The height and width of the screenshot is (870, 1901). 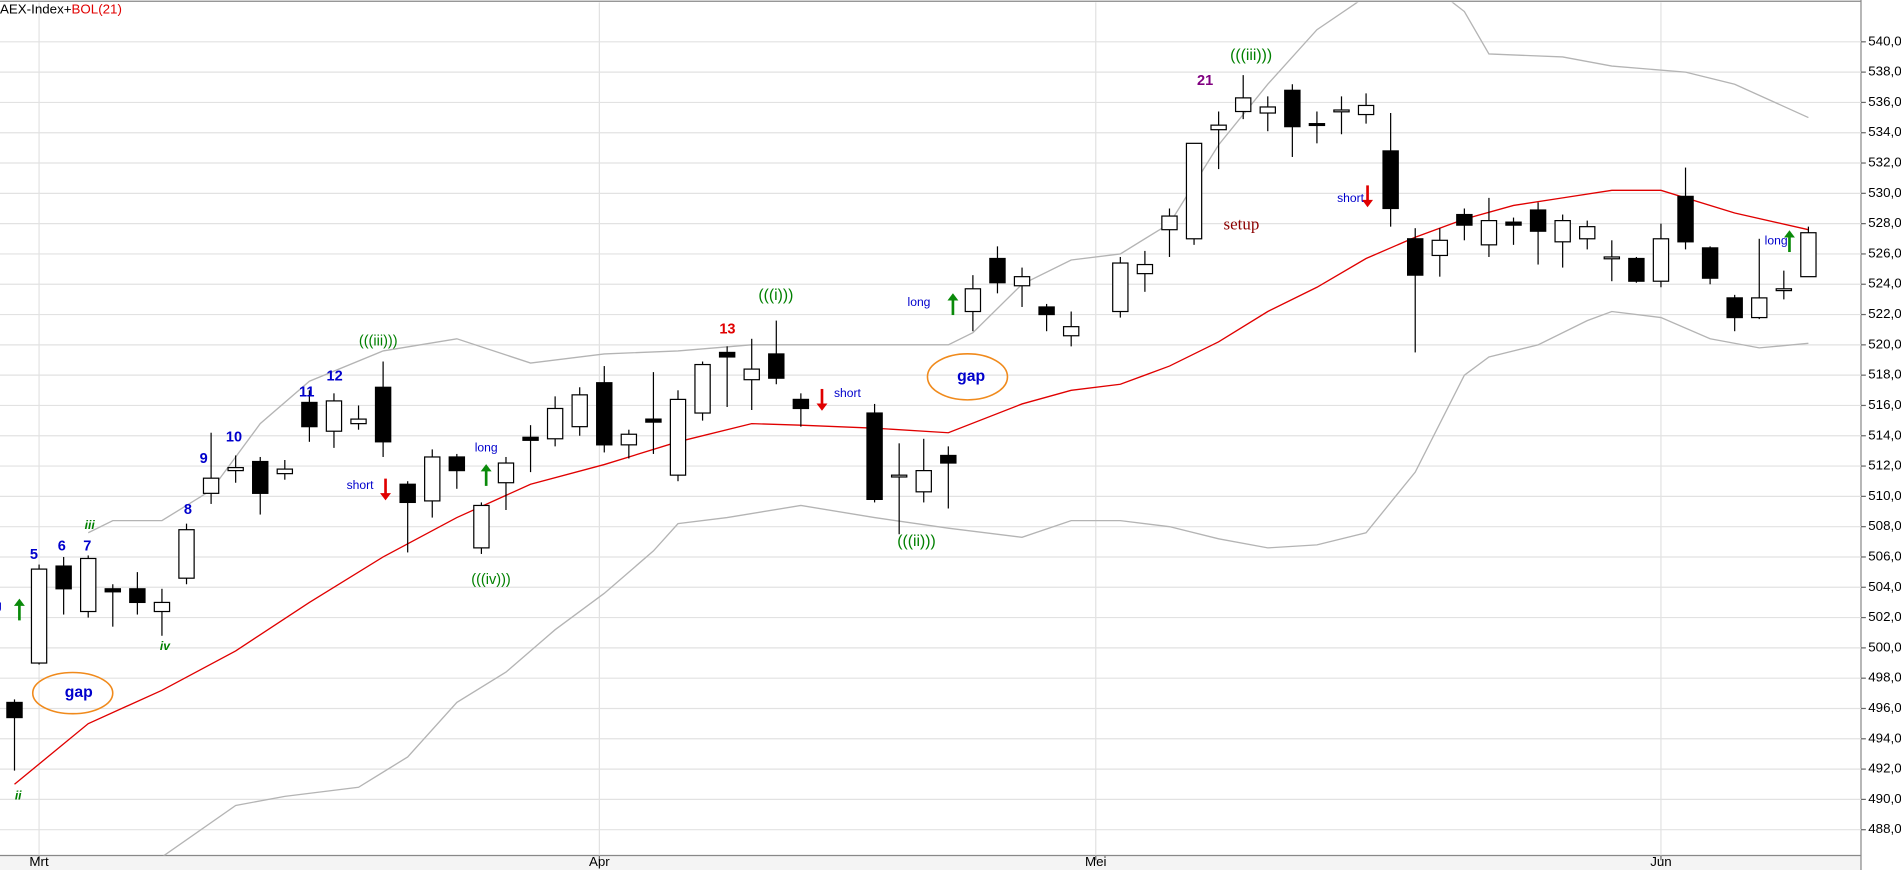 I want to click on annotation: gap, so click(x=79, y=692).